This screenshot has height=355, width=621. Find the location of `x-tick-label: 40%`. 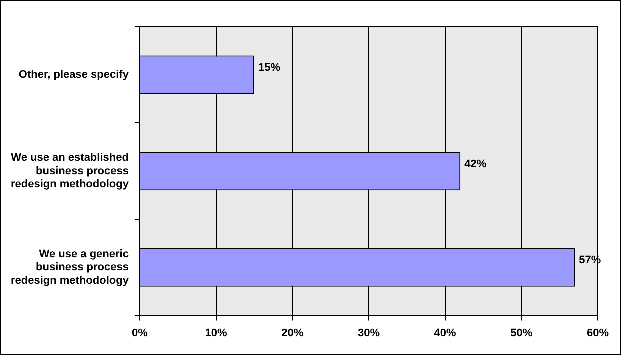

x-tick-label: 40% is located at coordinates (445, 333).